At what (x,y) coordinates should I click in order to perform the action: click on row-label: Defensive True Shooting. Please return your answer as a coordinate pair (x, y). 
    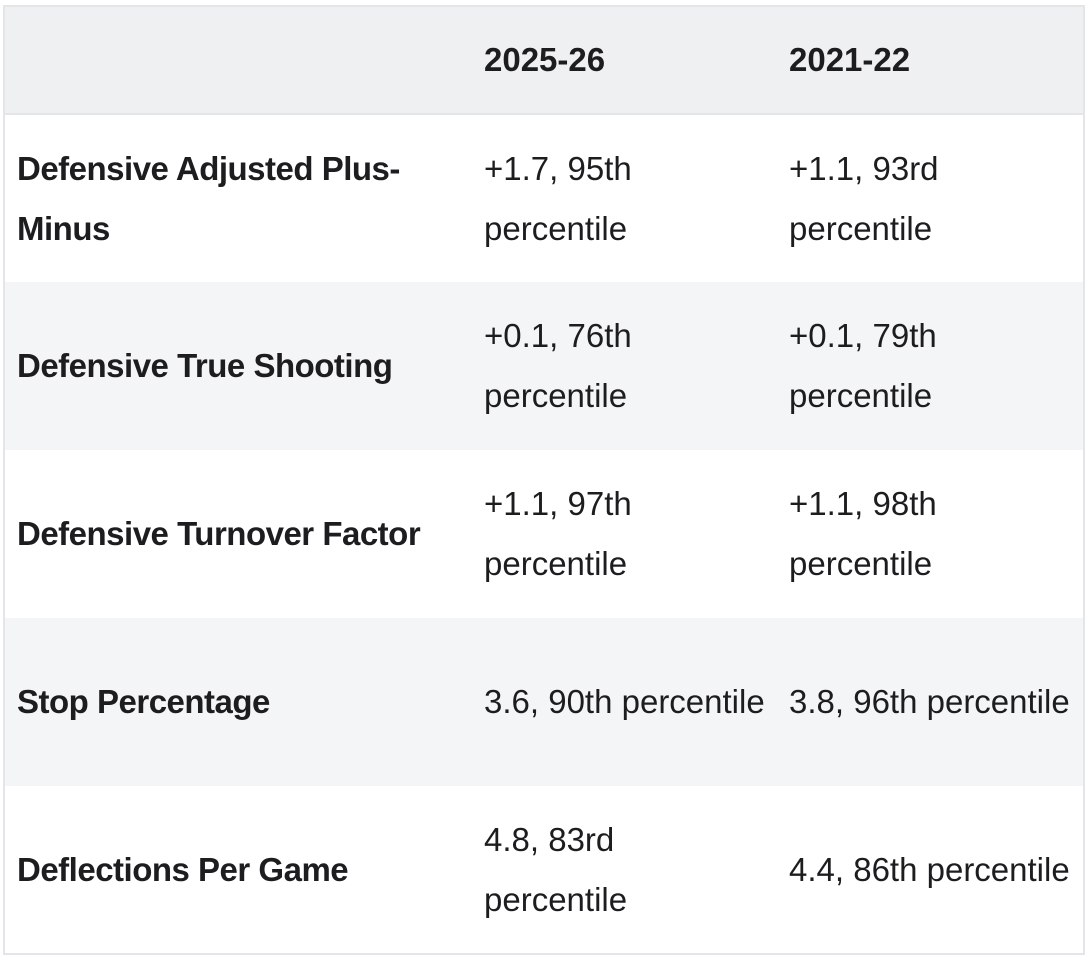
    Looking at the image, I should click on (205, 365).